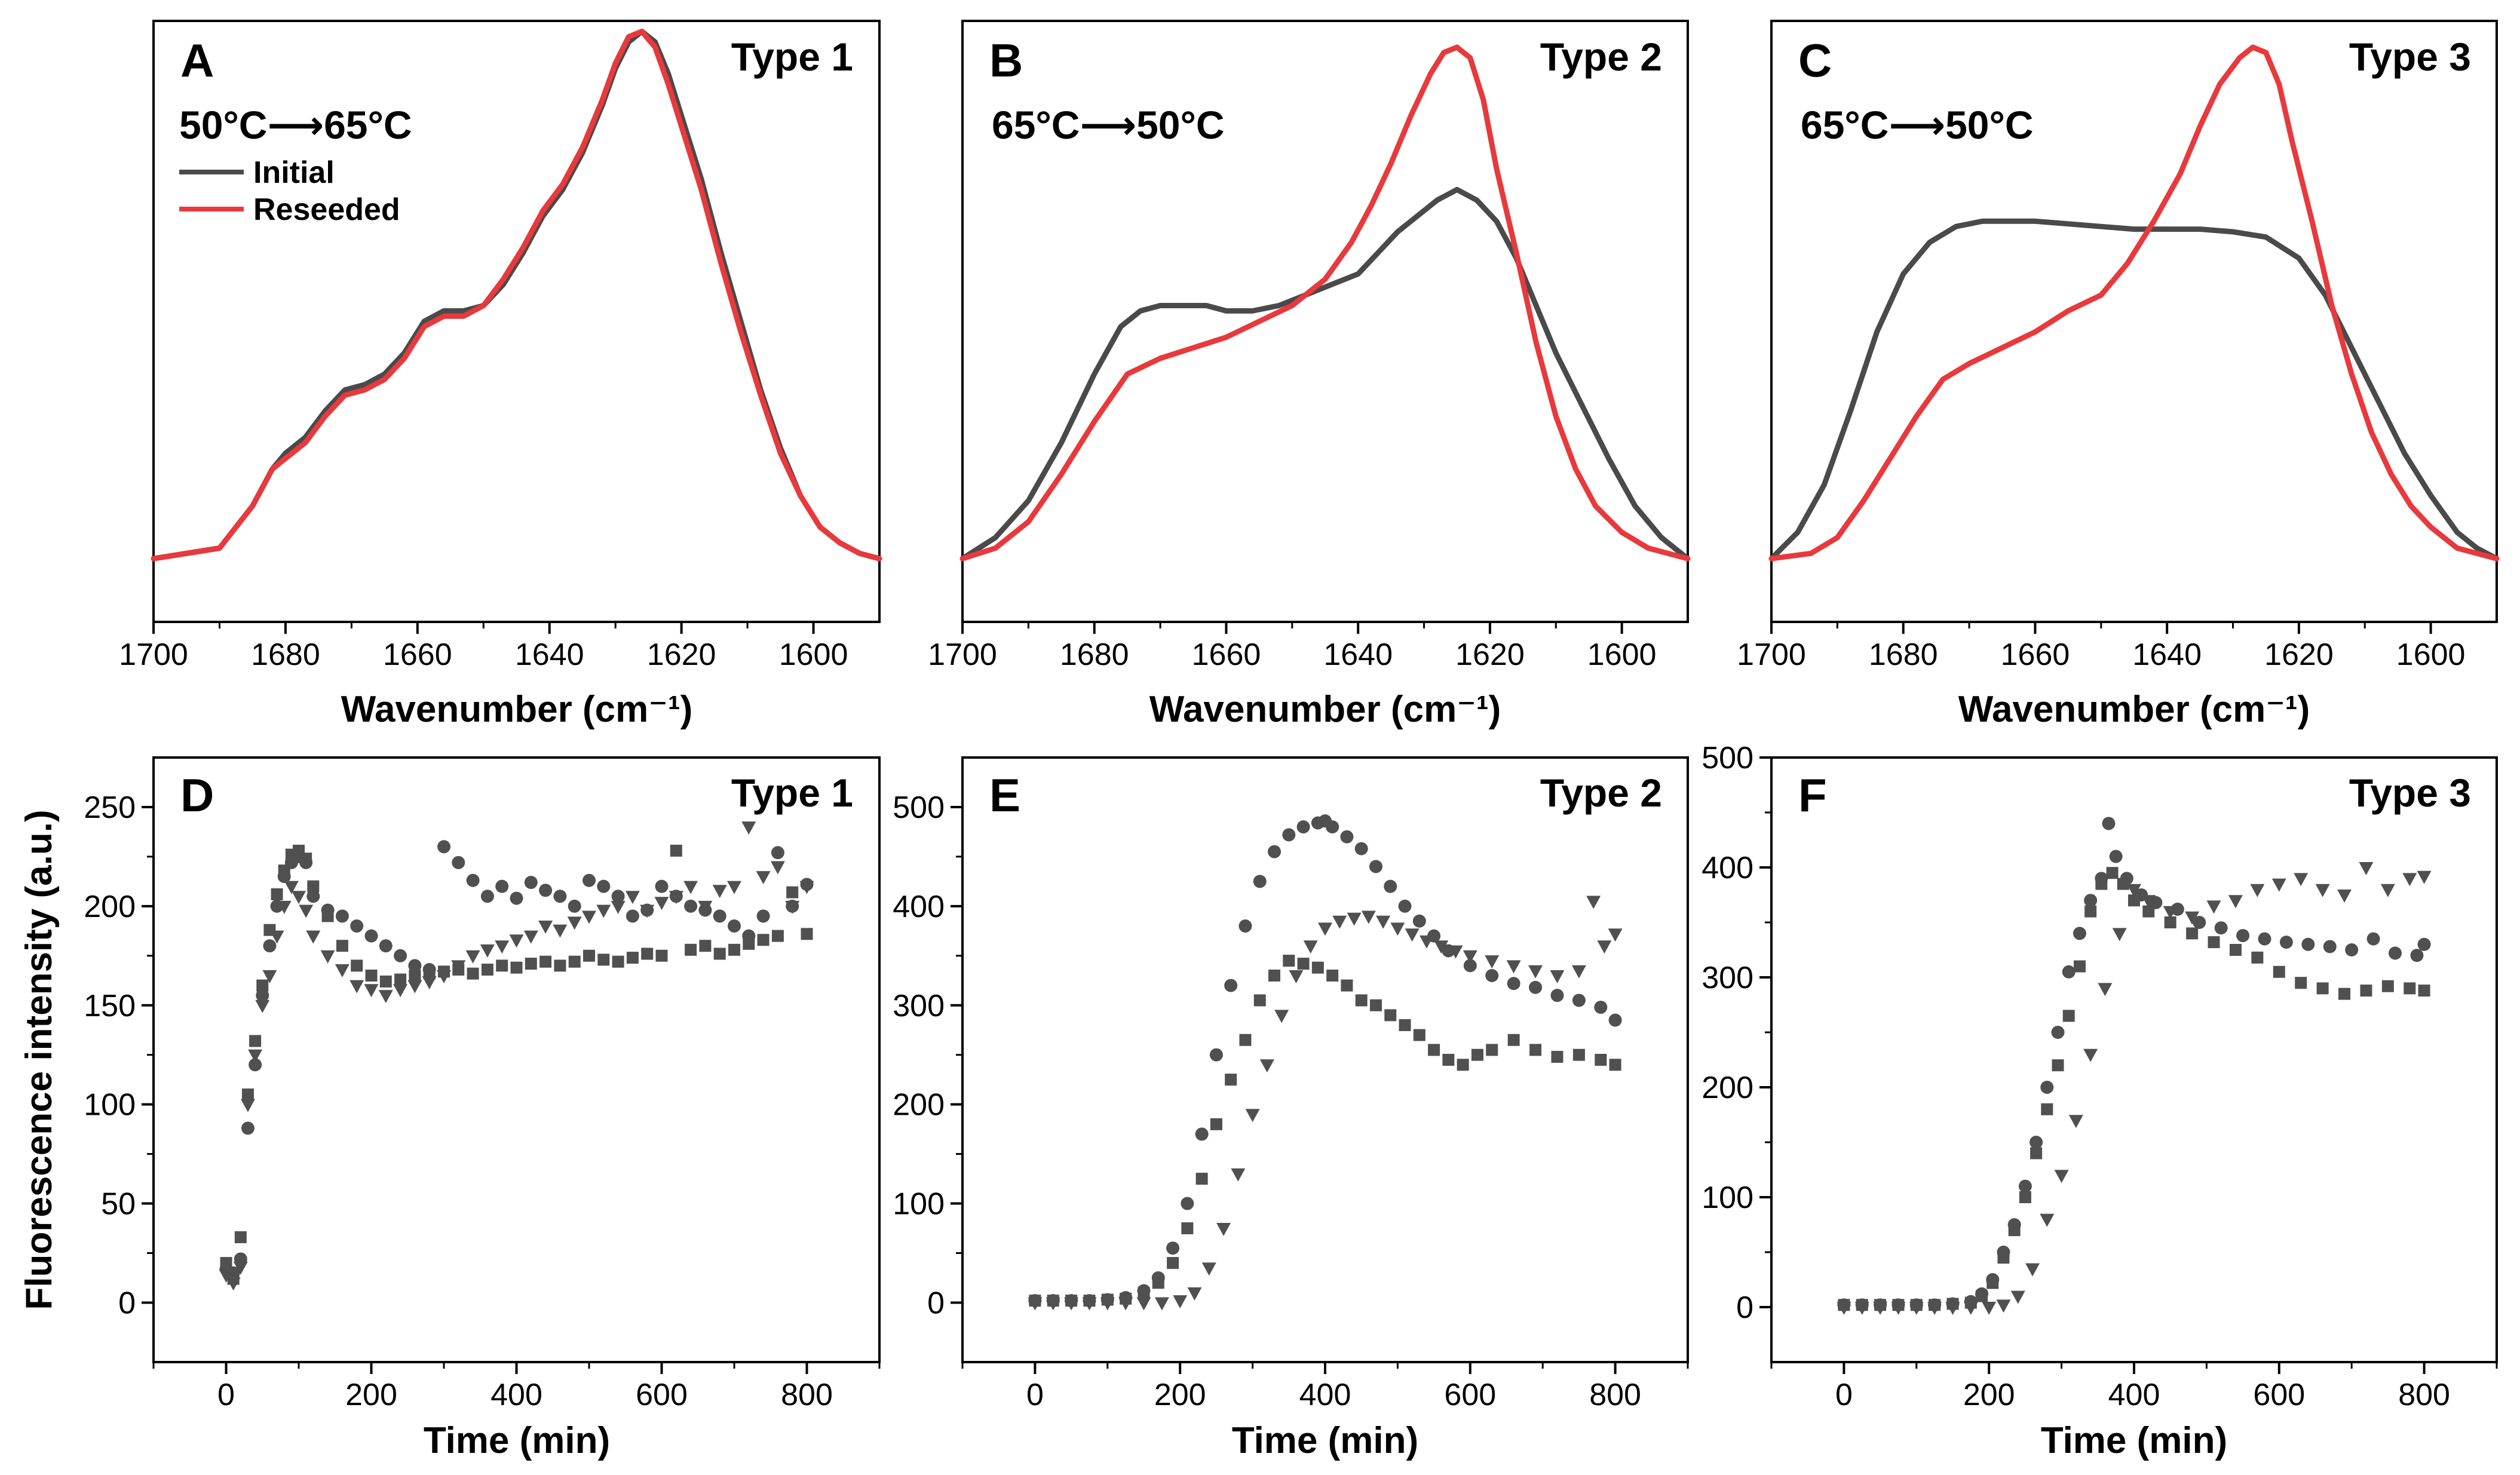 This screenshot has width=2520, height=1475. What do you see at coordinates (1727, 978) in the screenshot?
I see `y-tick-label: 300` at bounding box center [1727, 978].